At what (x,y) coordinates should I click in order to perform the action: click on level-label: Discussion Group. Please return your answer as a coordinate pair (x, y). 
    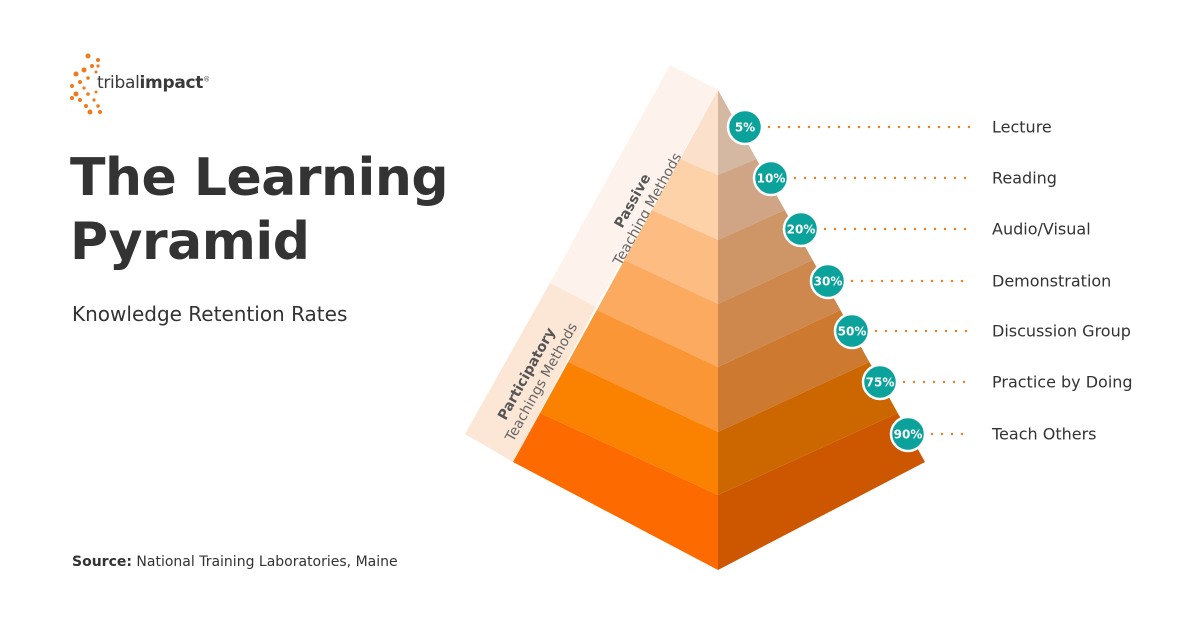
    Looking at the image, I should click on (1061, 331).